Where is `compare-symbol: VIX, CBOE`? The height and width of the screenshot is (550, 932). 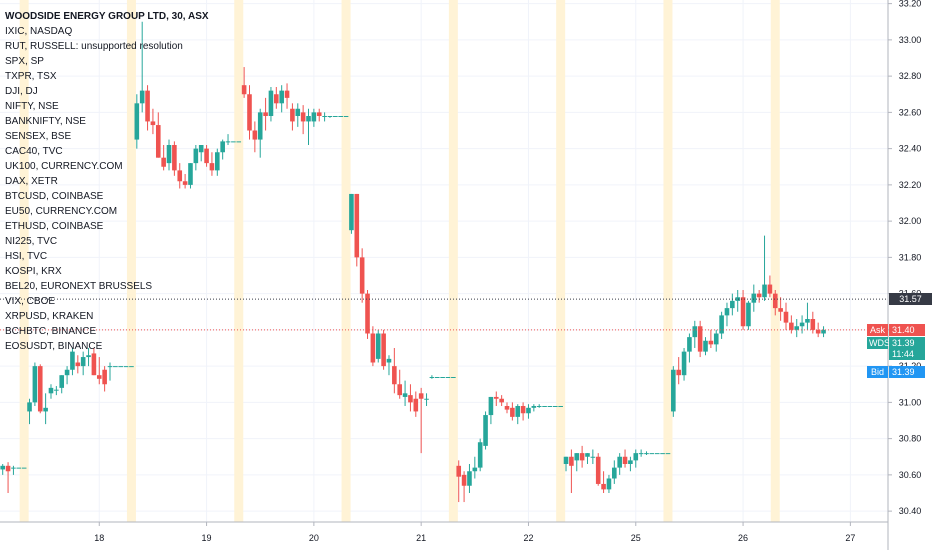 compare-symbol: VIX, CBOE is located at coordinates (30, 301).